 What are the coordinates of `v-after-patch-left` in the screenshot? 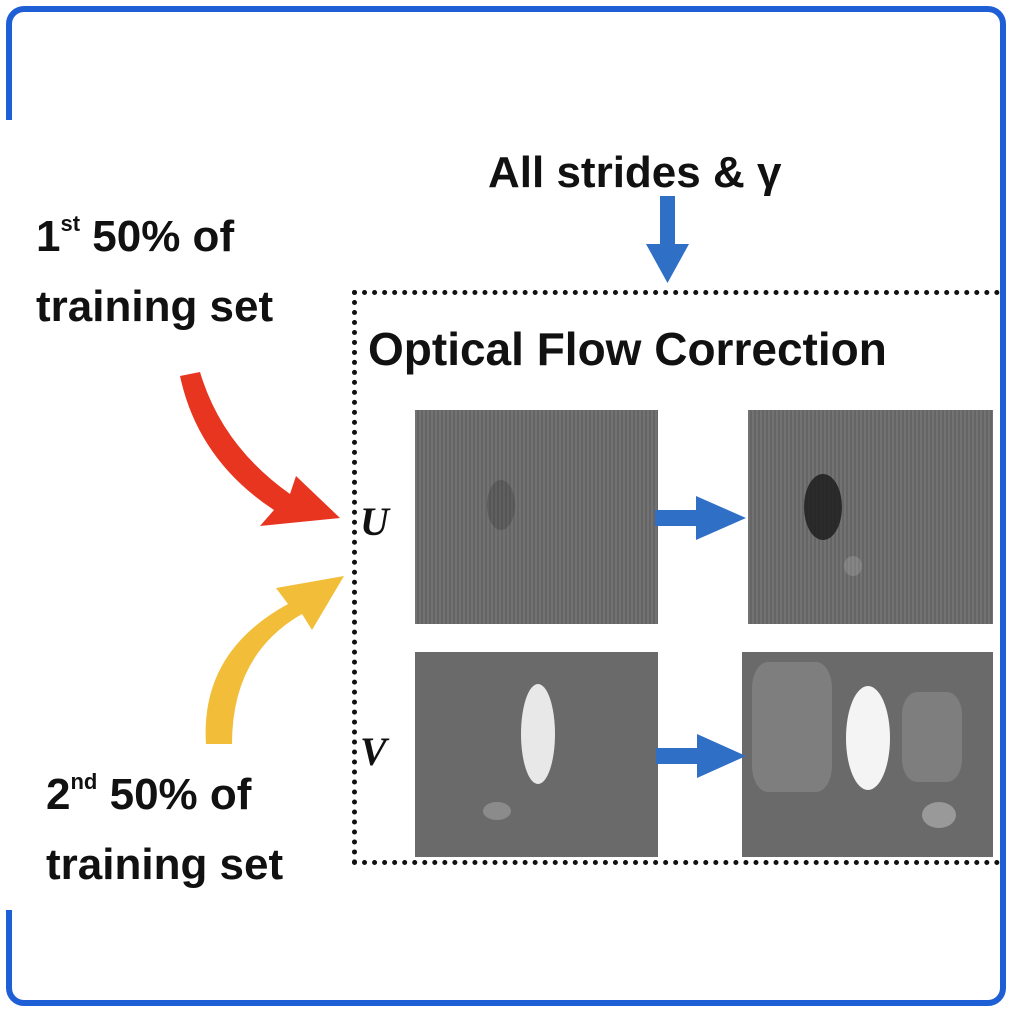 It's located at (792, 727).